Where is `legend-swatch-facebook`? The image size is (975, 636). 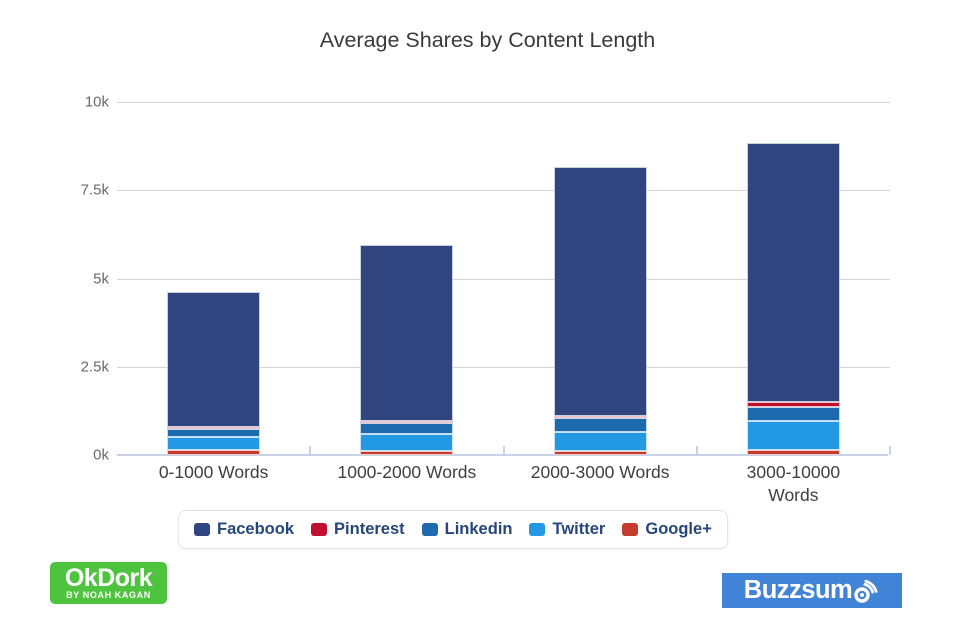
legend-swatch-facebook is located at coordinates (202, 529).